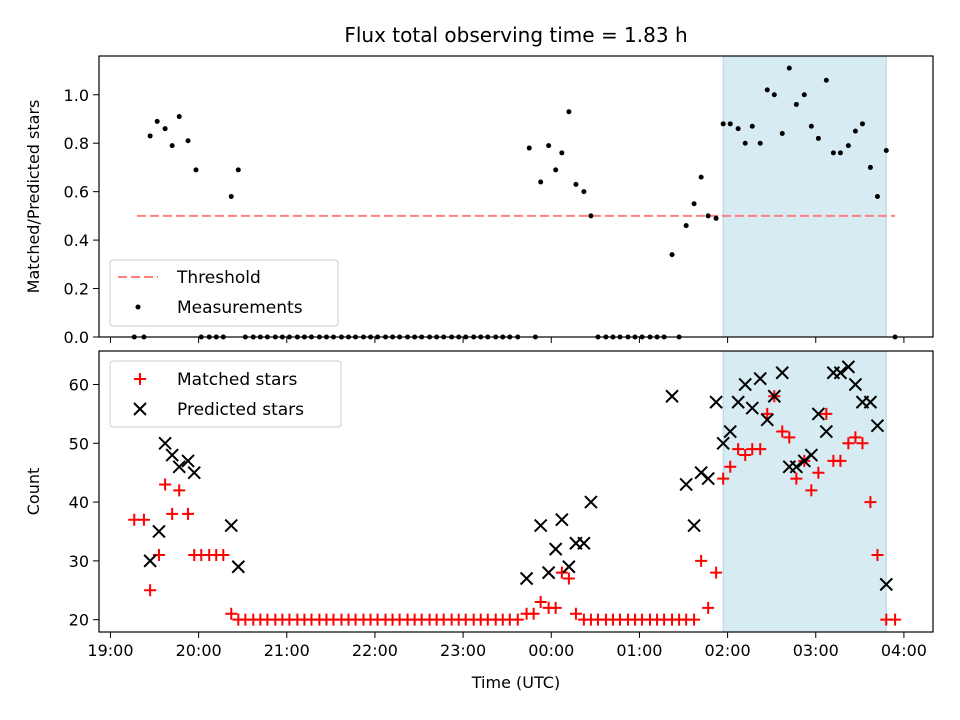 This screenshot has width=960, height=720. What do you see at coordinates (237, 380) in the screenshot?
I see `legend-matched-label: Matched stars` at bounding box center [237, 380].